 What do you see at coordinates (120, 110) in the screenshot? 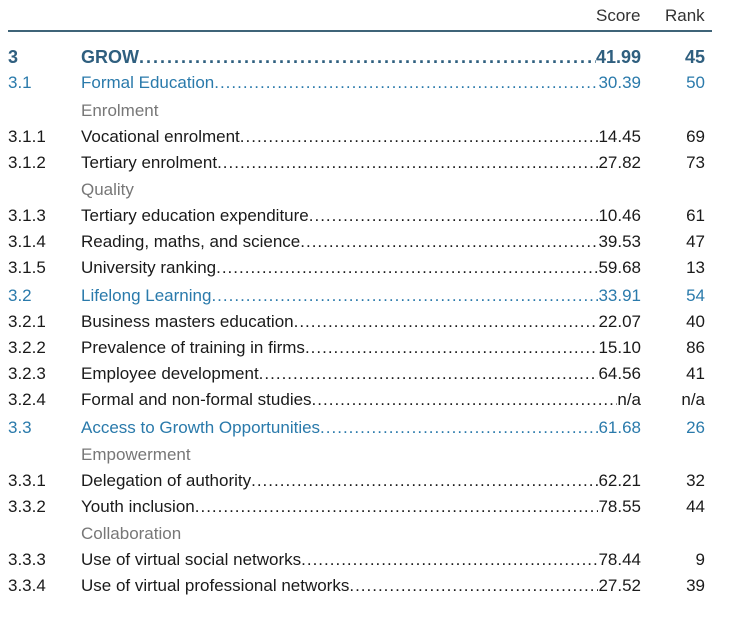
I see `group-label: Enrolment` at bounding box center [120, 110].